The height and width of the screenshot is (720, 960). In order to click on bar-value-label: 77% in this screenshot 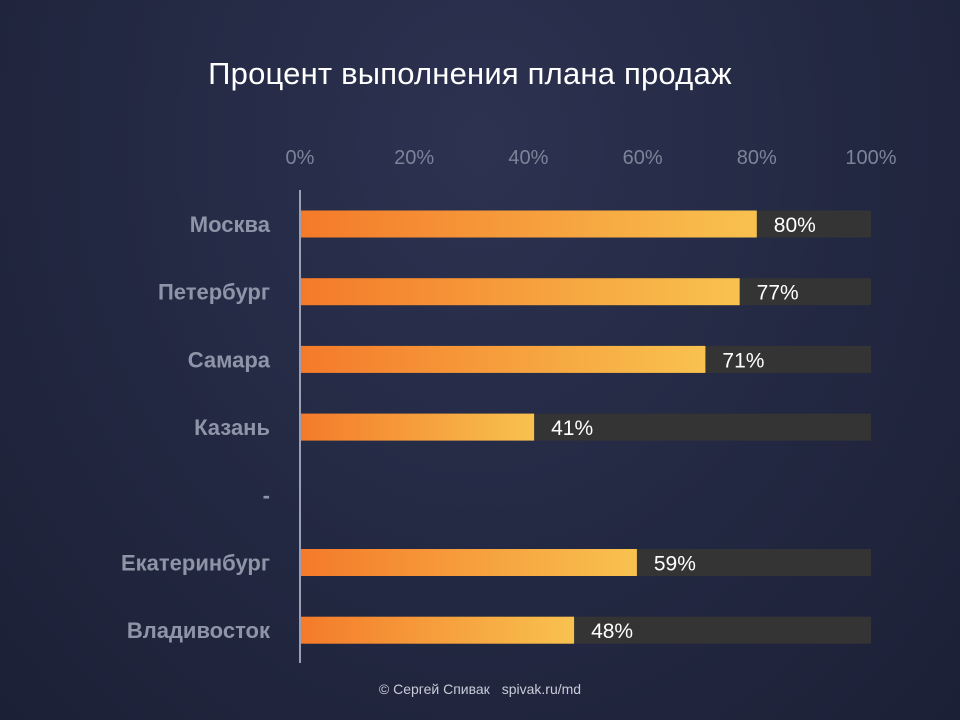, I will do `click(778, 293)`.